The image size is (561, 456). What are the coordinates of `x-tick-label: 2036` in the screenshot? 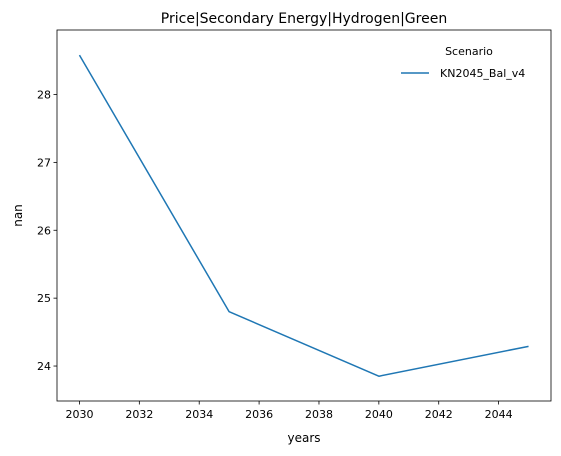 It's located at (259, 414).